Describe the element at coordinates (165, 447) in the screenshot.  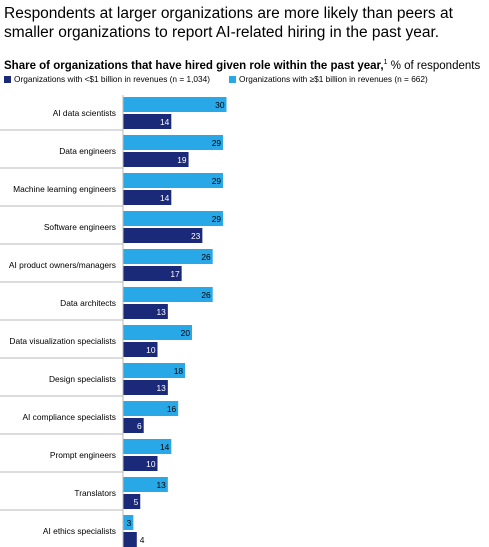
I see `value-label-large: 14` at that location.